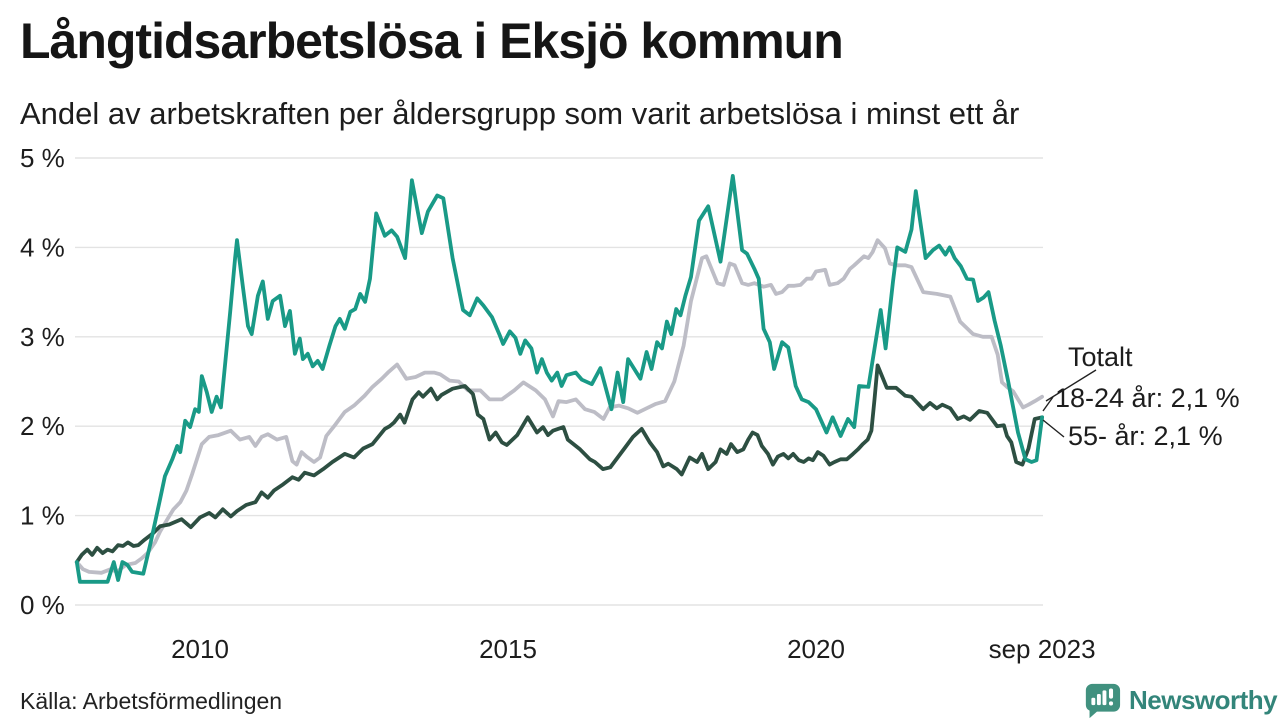  I want to click on y-axis-tick-label: 1 %, so click(42, 516).